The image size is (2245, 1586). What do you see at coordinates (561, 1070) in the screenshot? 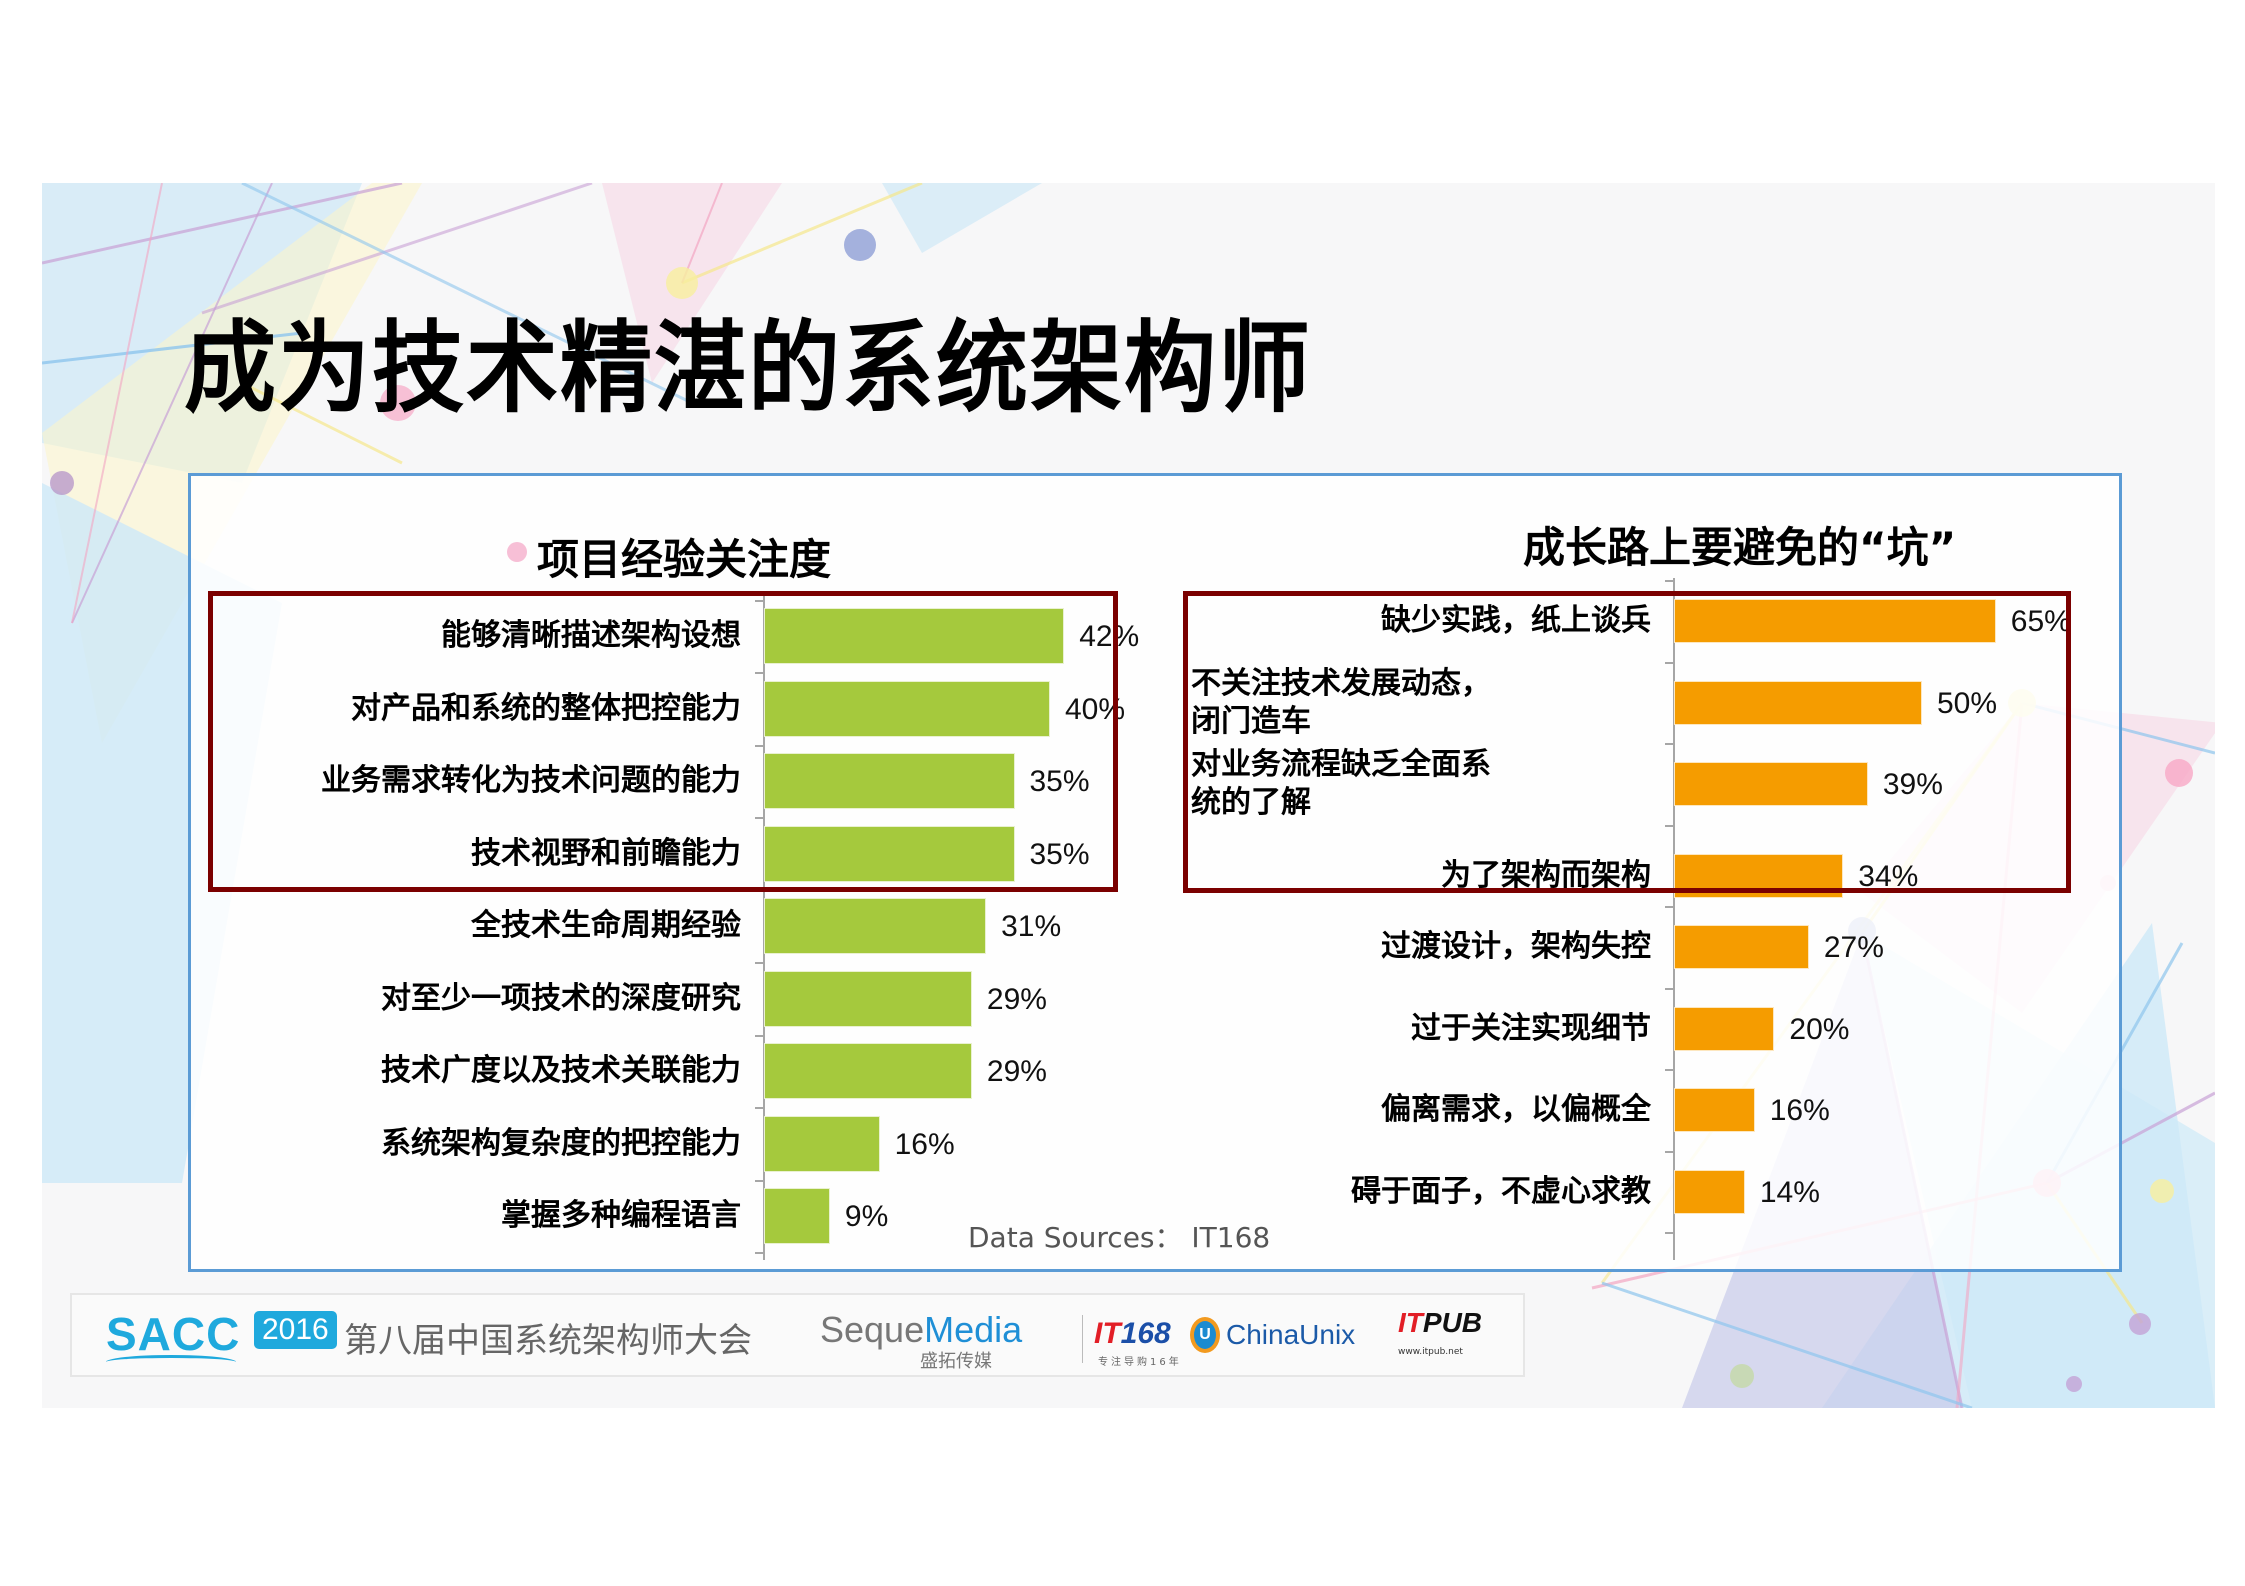
I see `bar-label: 技术广度以及技术关联能力` at bounding box center [561, 1070].